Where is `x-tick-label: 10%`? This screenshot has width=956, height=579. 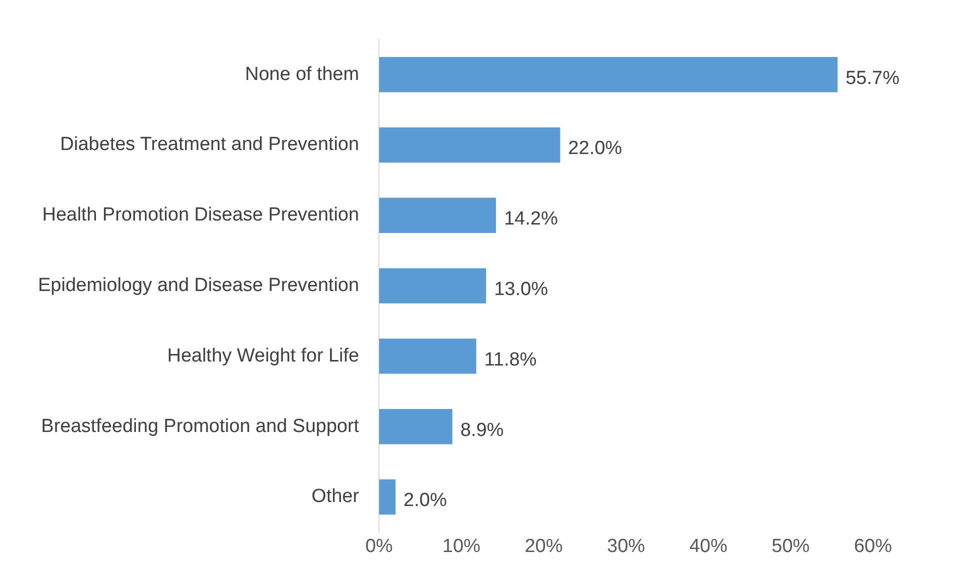
x-tick-label: 10% is located at coordinates (461, 546).